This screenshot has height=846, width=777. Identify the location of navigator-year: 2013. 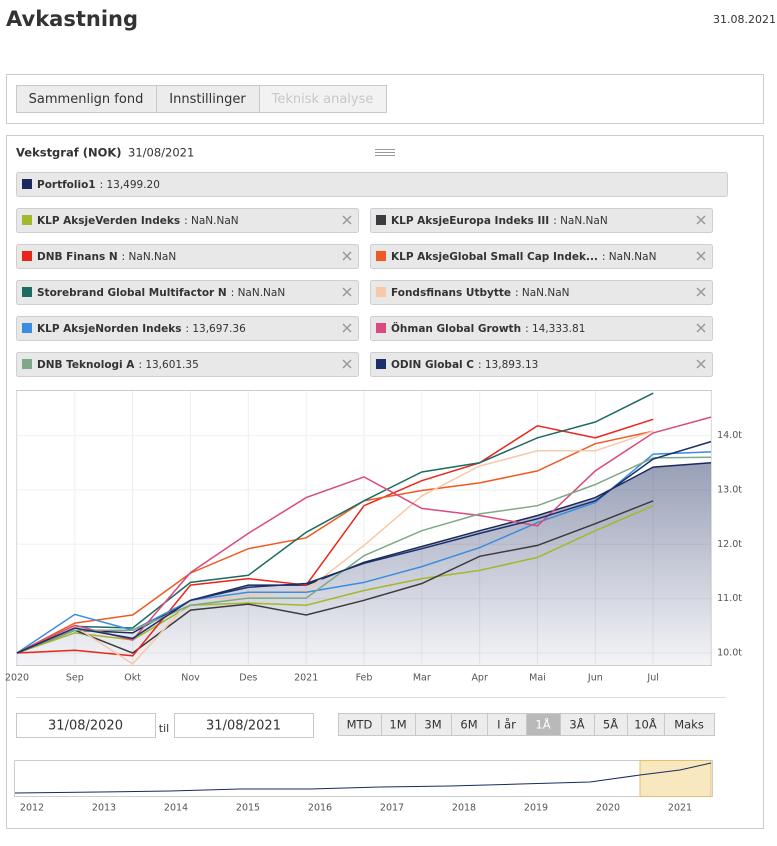
(104, 808).